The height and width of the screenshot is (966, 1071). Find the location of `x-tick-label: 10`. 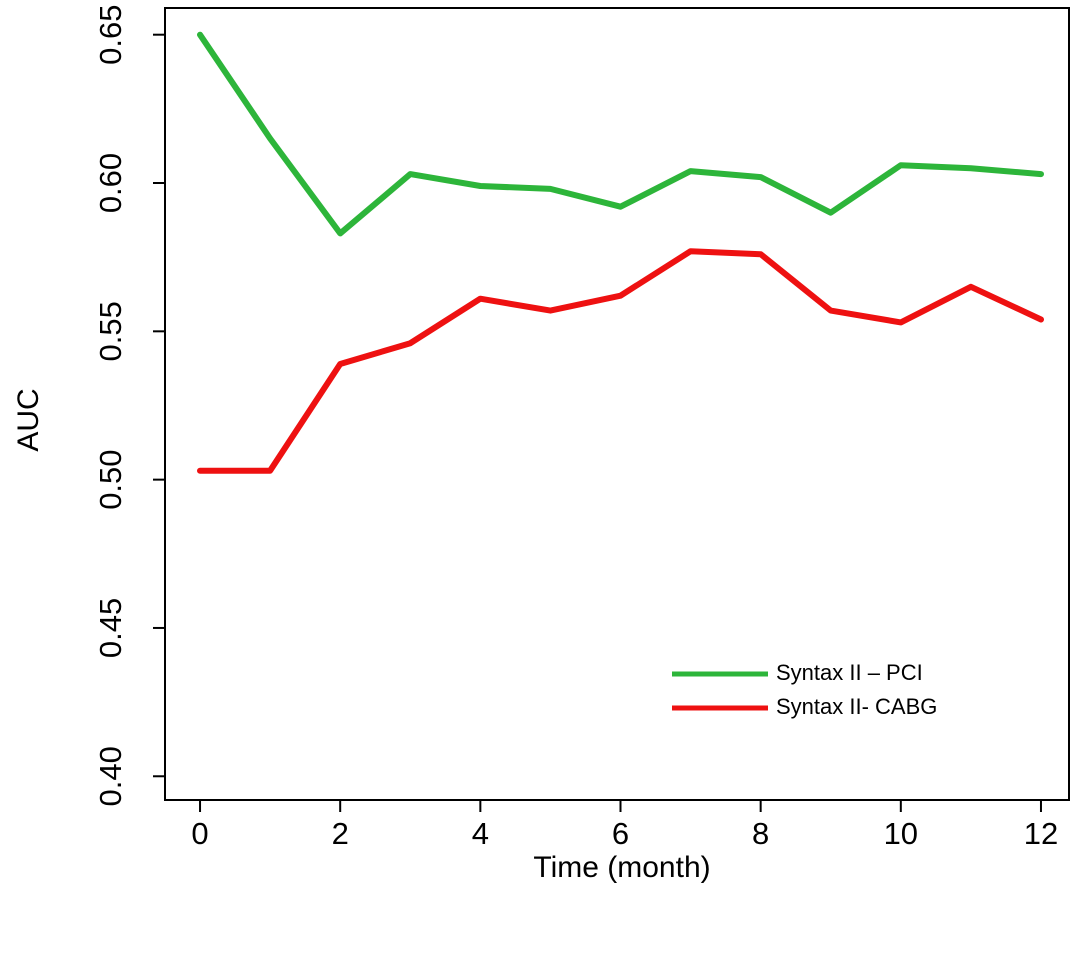

x-tick-label: 10 is located at coordinates (901, 833).